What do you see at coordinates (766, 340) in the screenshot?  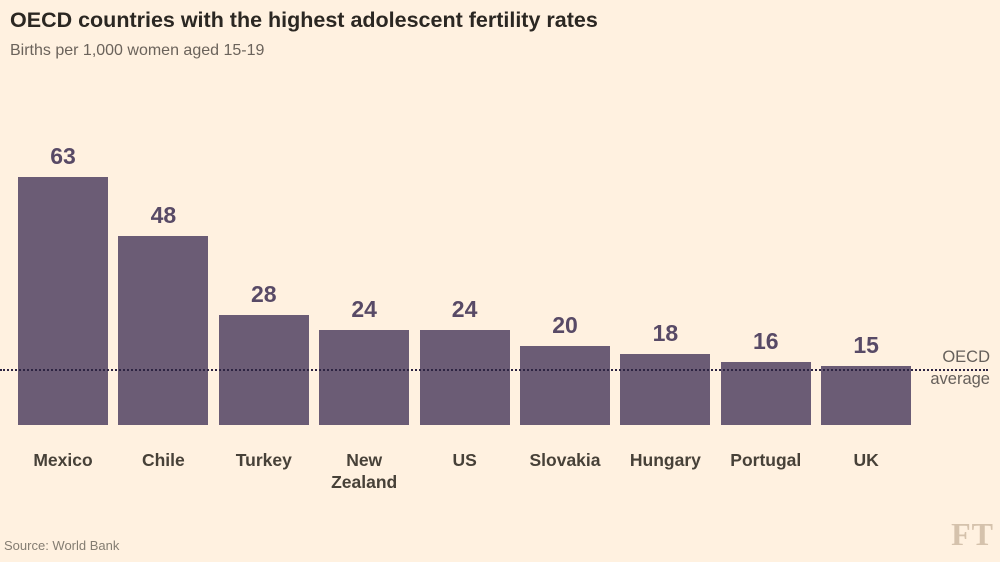 I see `value-label-portugal: 16` at bounding box center [766, 340].